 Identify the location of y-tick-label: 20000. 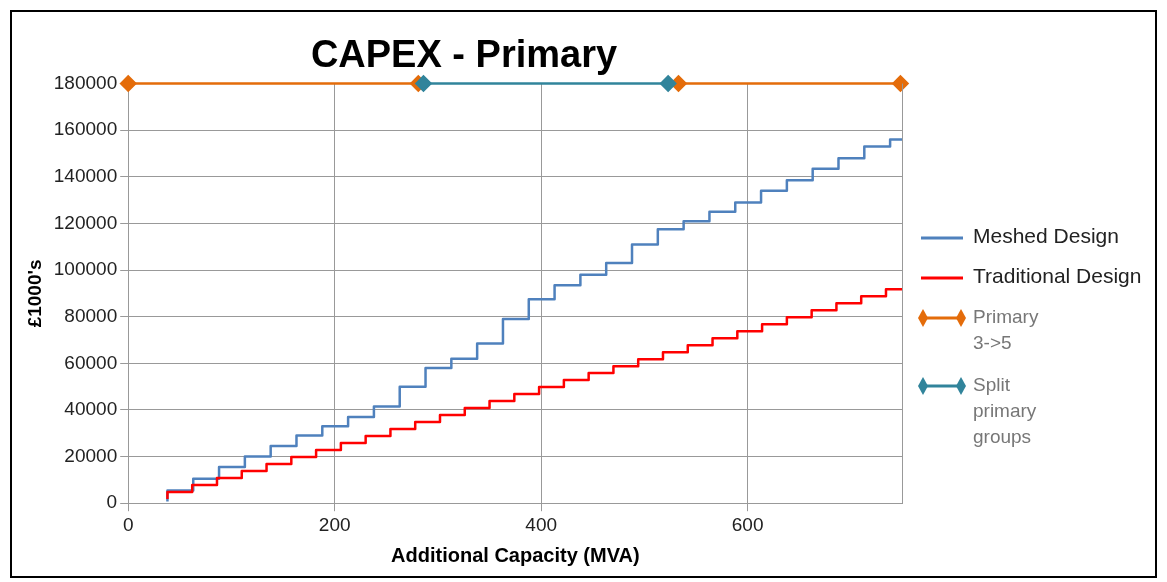
(91, 455).